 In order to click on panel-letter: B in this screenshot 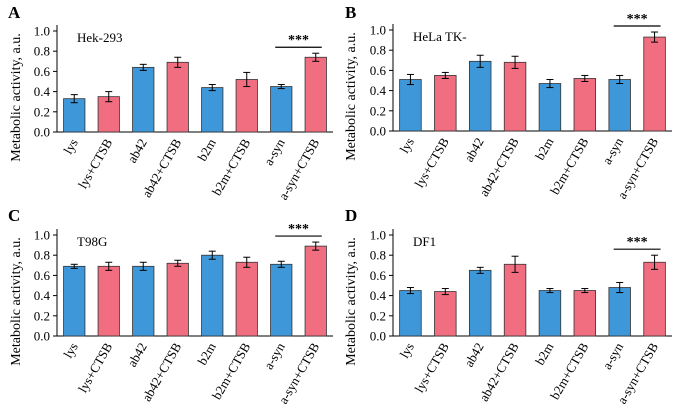, I will do `click(350, 12)`.